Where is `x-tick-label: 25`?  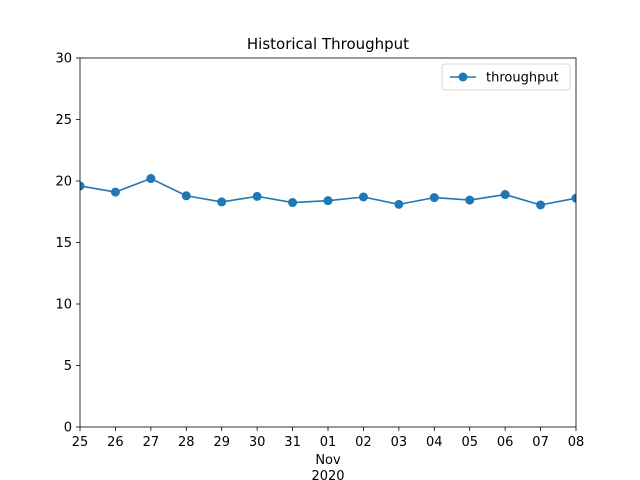 x-tick-label: 25 is located at coordinates (80, 442).